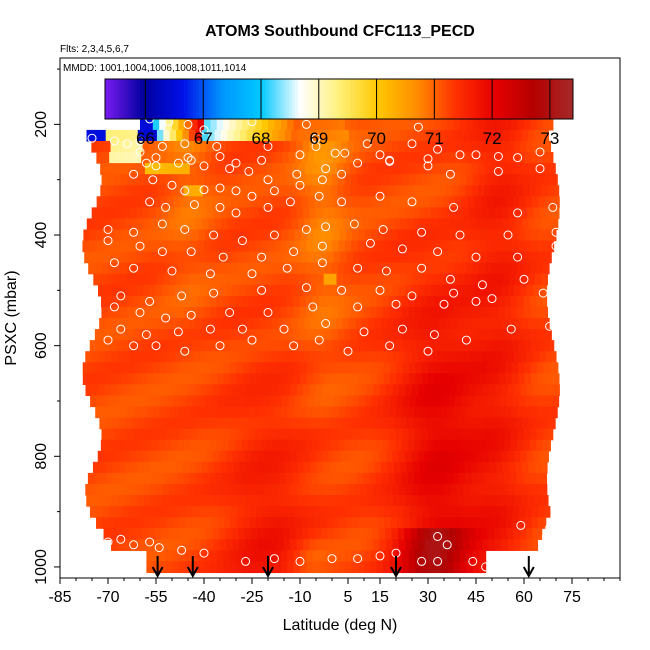 This screenshot has height=650, width=650. What do you see at coordinates (549, 138) in the screenshot?
I see `colorbar-tick-label: 73` at bounding box center [549, 138].